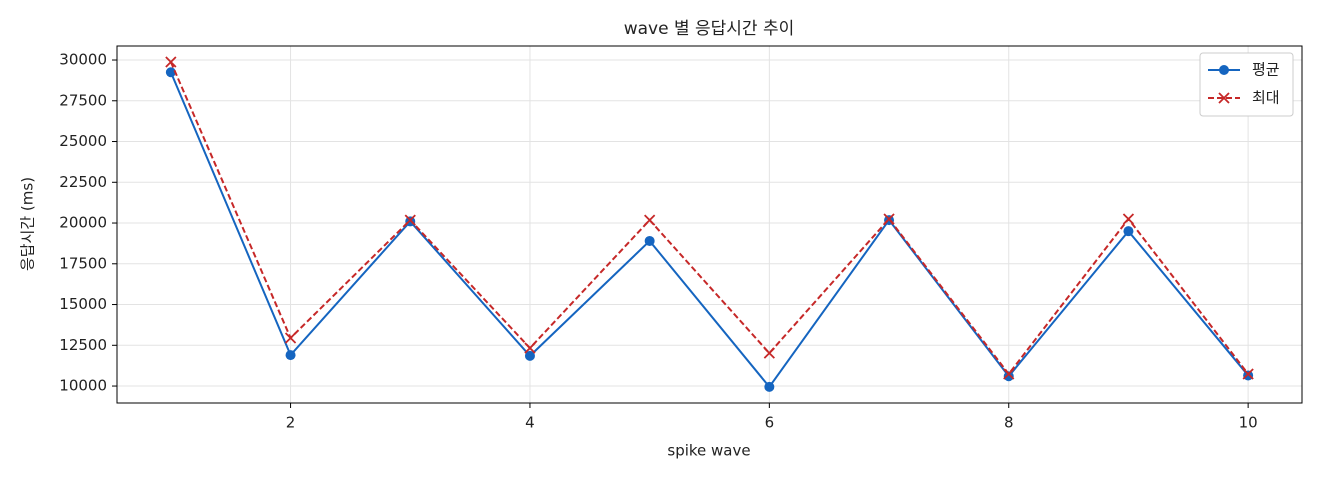  Describe the element at coordinates (83, 182) in the screenshot. I see `y-tick-label: 22500` at that location.